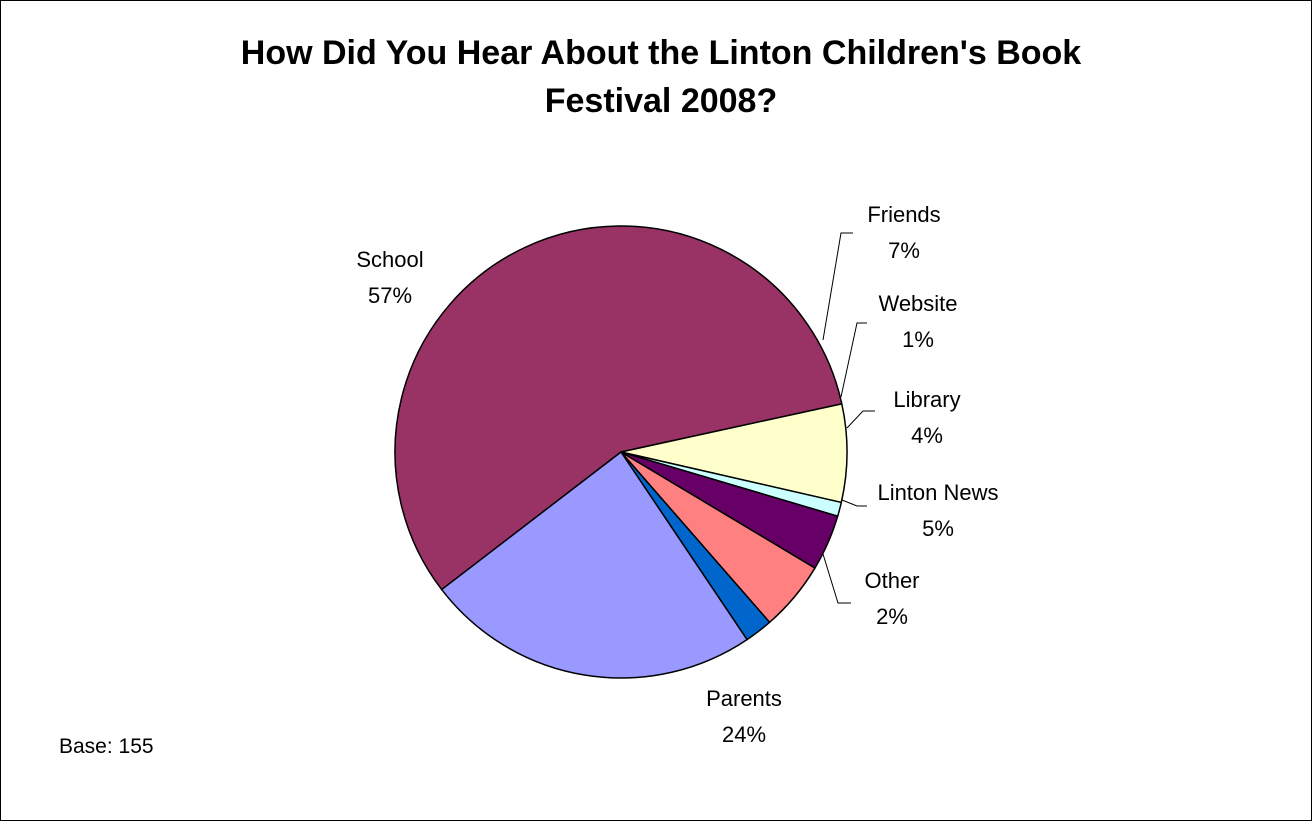  Describe the element at coordinates (106, 746) in the screenshot. I see `base-note: Base: 155` at that location.